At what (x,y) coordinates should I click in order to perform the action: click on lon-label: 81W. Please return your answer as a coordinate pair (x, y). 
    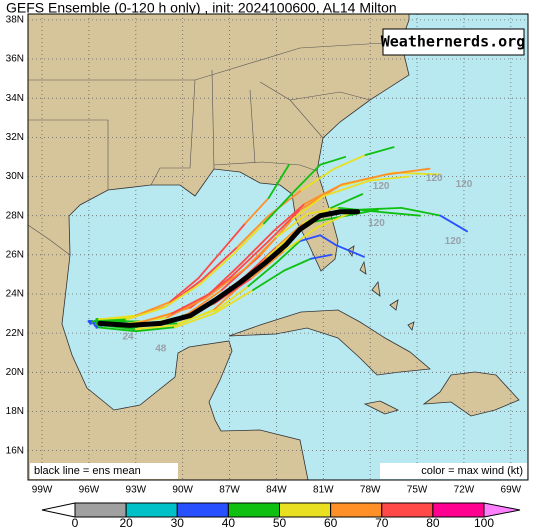
    Looking at the image, I should click on (323, 490).